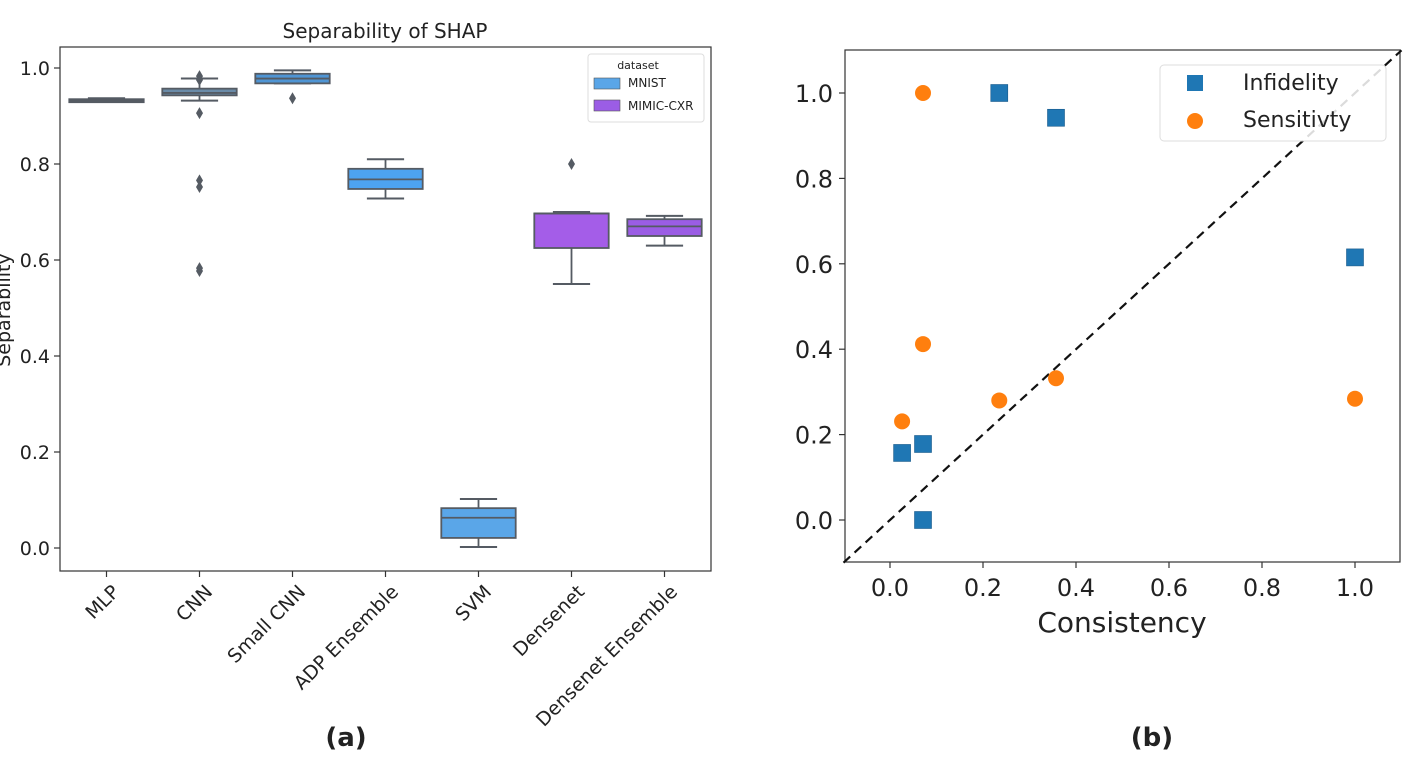 Image resolution: width=1425 pixels, height=773 pixels. What do you see at coordinates (1195, 121) in the screenshot?
I see `legend-marker-sensitivity` at bounding box center [1195, 121].